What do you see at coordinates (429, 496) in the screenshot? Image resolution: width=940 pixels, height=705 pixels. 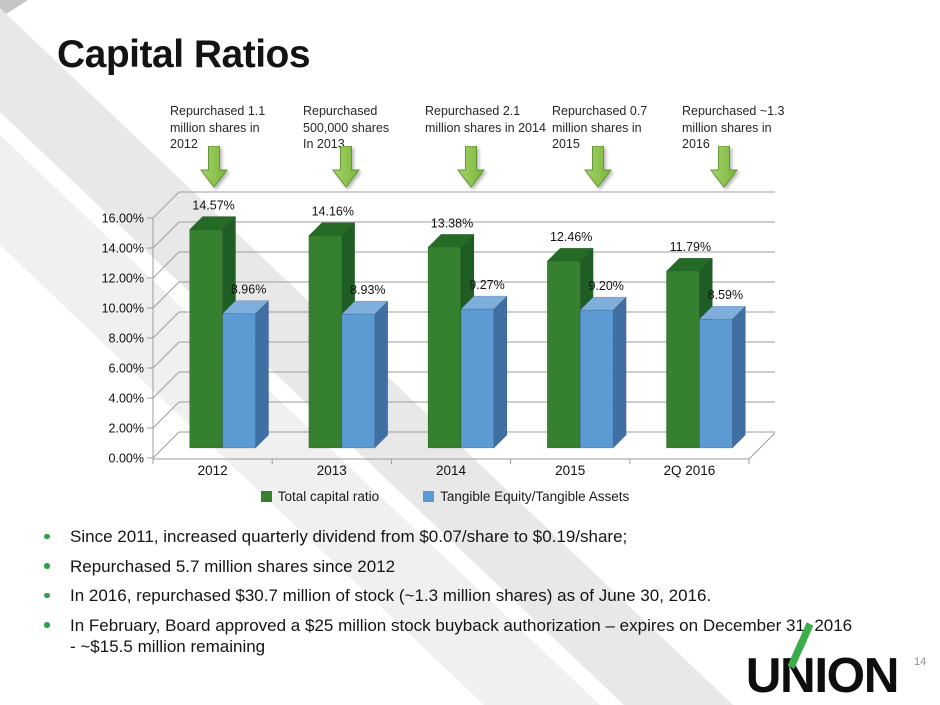 I see `legend-swatch-blue` at bounding box center [429, 496].